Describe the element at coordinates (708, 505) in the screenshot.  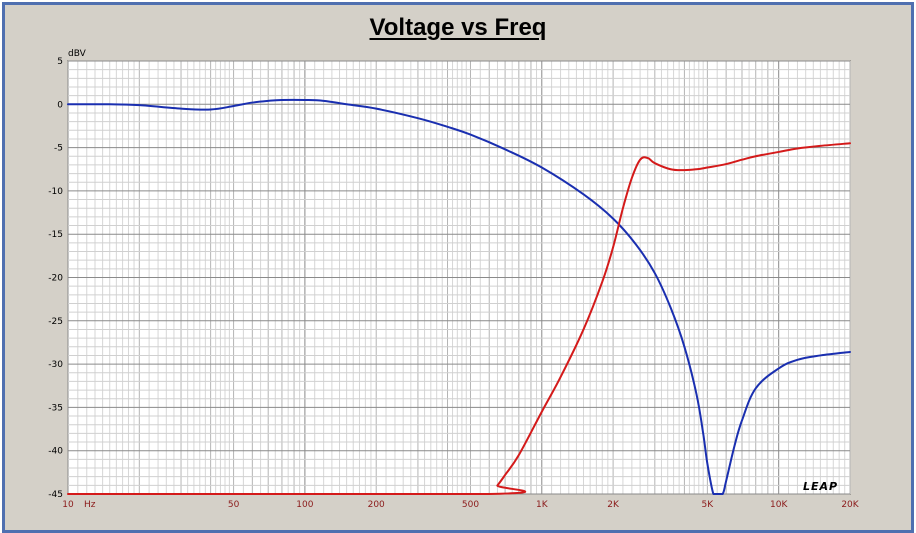
I see `x-tick-label: 5K` at that location.